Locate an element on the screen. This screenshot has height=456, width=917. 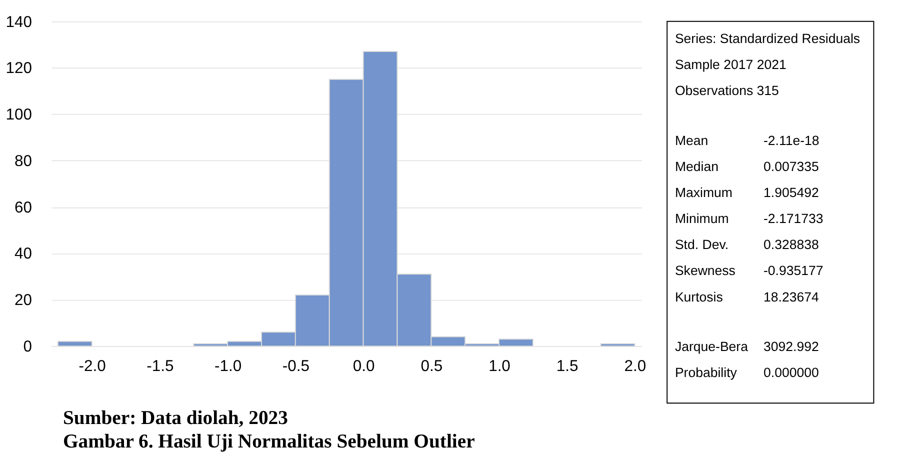
y-tick-label: 40 is located at coordinates (23, 254).